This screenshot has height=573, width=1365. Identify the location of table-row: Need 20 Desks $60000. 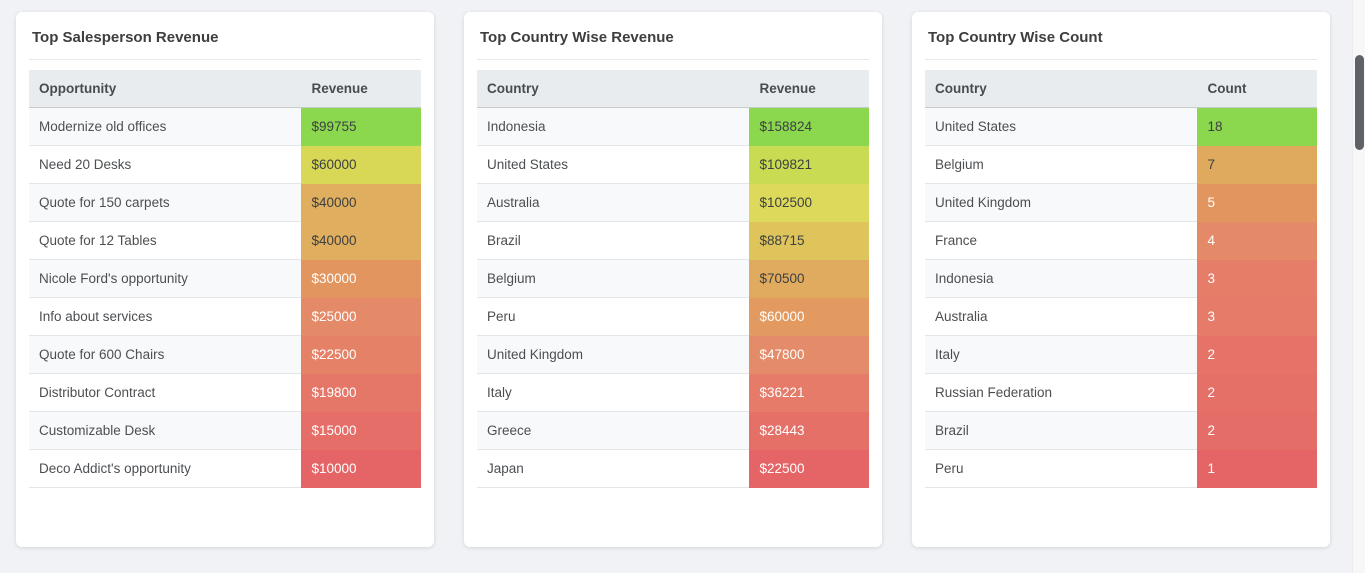
(225, 164).